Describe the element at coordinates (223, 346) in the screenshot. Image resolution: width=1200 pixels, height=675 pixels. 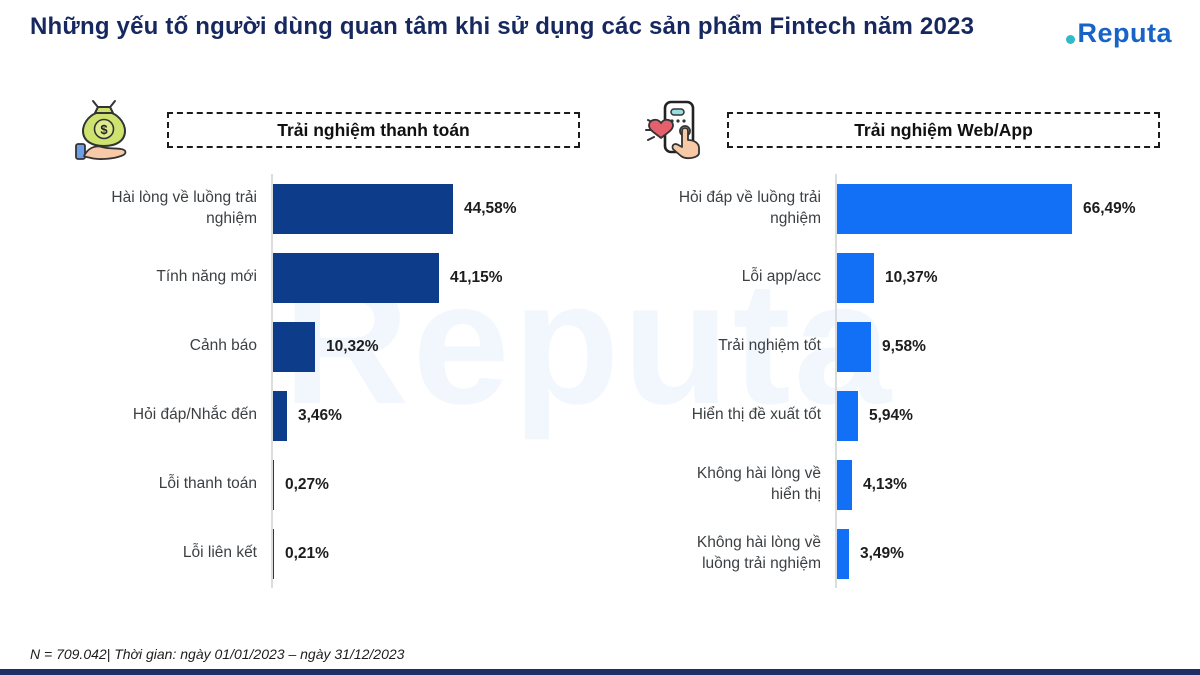
I see `category-label: Cảnh báo` at that location.